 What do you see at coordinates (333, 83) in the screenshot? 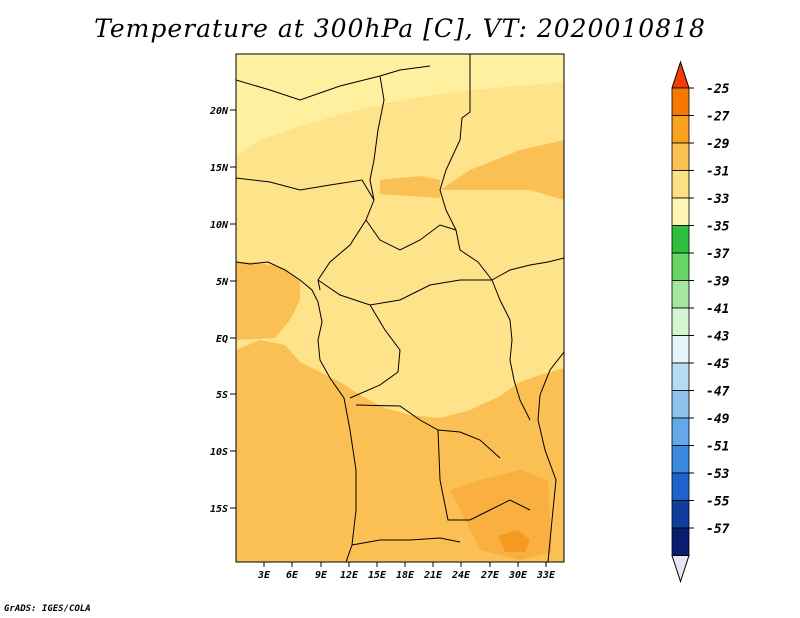
I see `border-mali-niger` at bounding box center [333, 83].